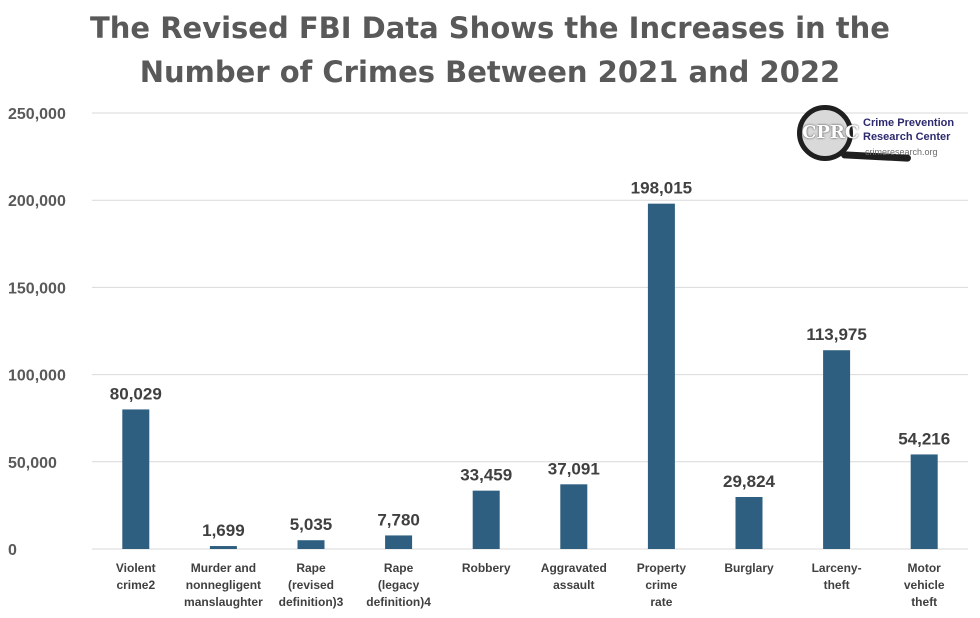 This screenshot has height=618, width=980. What do you see at coordinates (136, 393) in the screenshot?
I see `data-label: 80,029` at bounding box center [136, 393].